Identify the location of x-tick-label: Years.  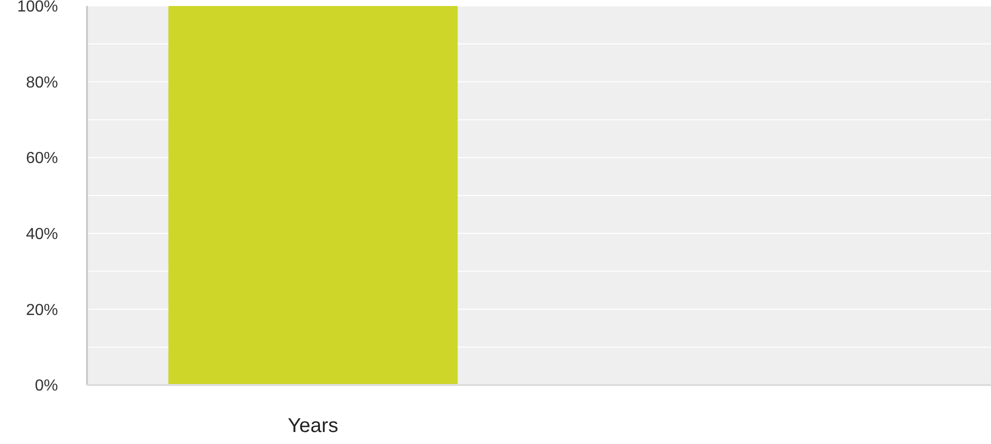
(313, 426).